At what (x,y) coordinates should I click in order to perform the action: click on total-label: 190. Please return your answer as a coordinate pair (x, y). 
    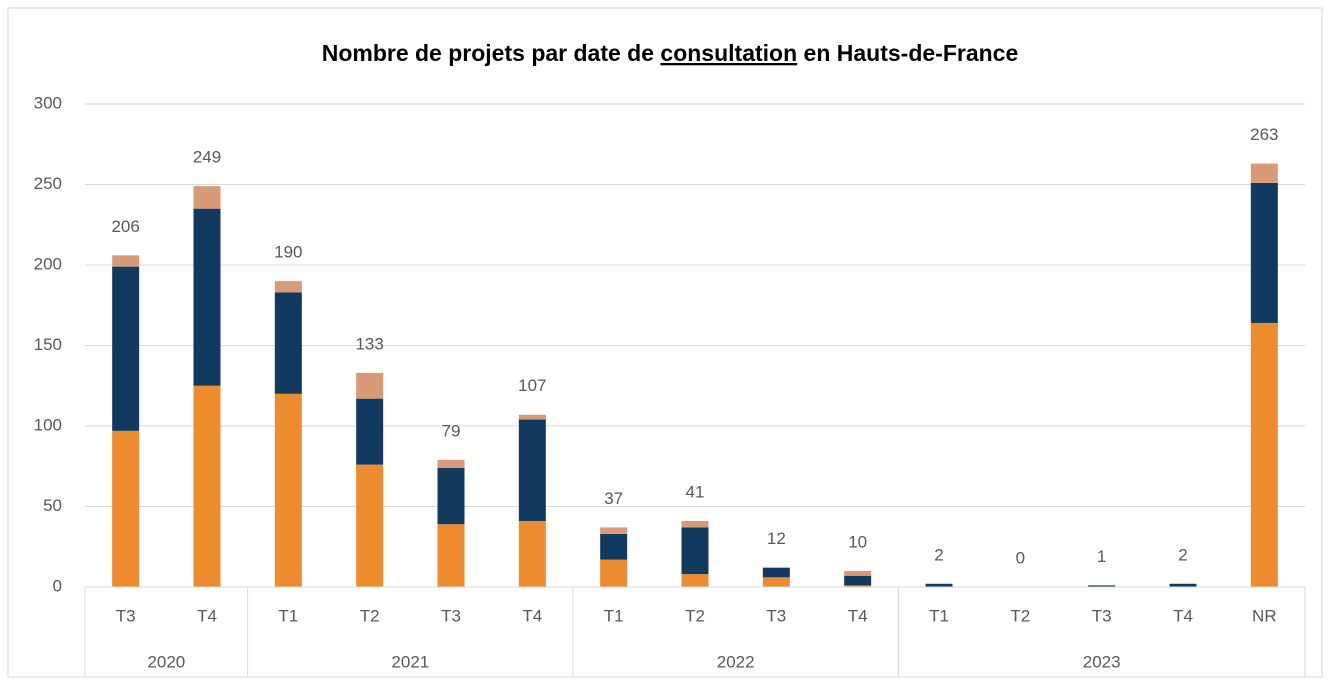
    Looking at the image, I should click on (288, 252).